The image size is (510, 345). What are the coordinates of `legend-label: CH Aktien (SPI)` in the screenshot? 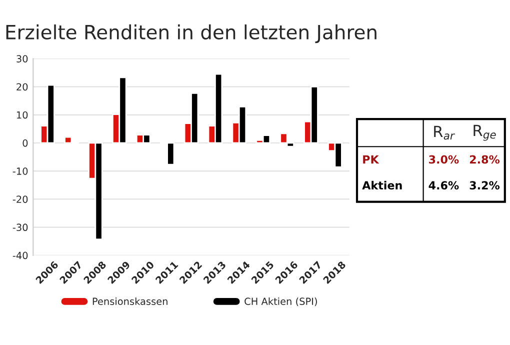 It's located at (280, 301).